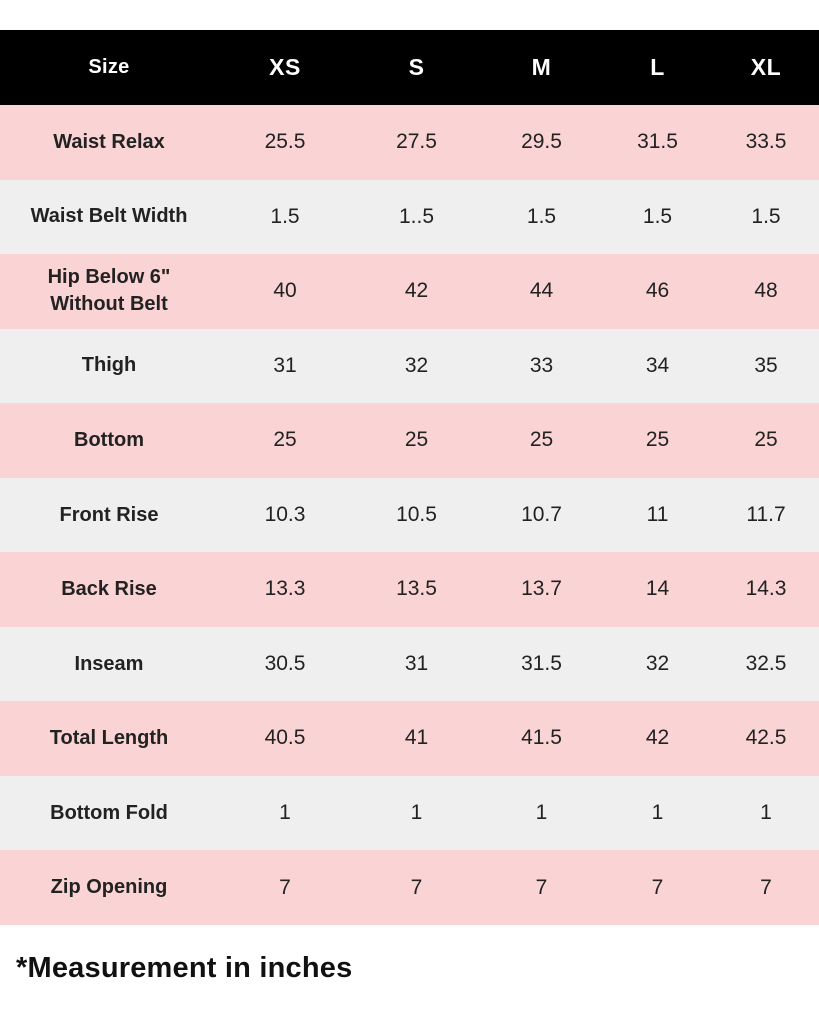 The width and height of the screenshot is (819, 1024). Describe the element at coordinates (766, 365) in the screenshot. I see `cell-value: 35` at that location.